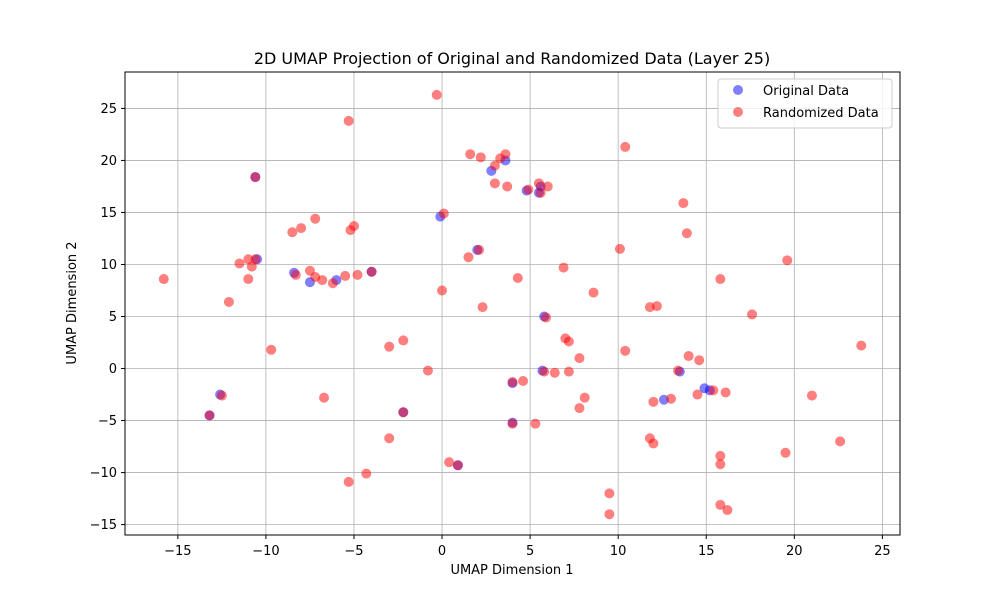  What do you see at coordinates (108, 213) in the screenshot?
I see `y-tick-label: 15` at bounding box center [108, 213].